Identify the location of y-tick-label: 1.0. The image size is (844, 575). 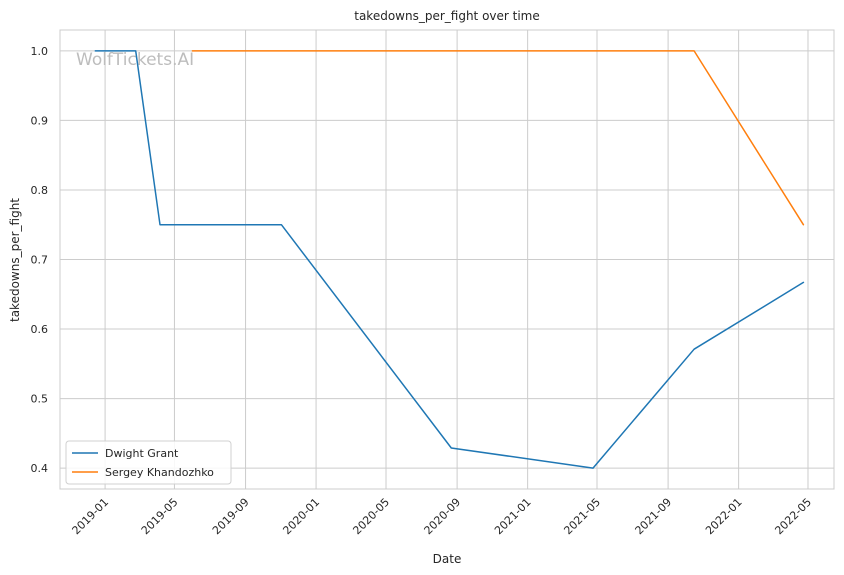
(40, 51).